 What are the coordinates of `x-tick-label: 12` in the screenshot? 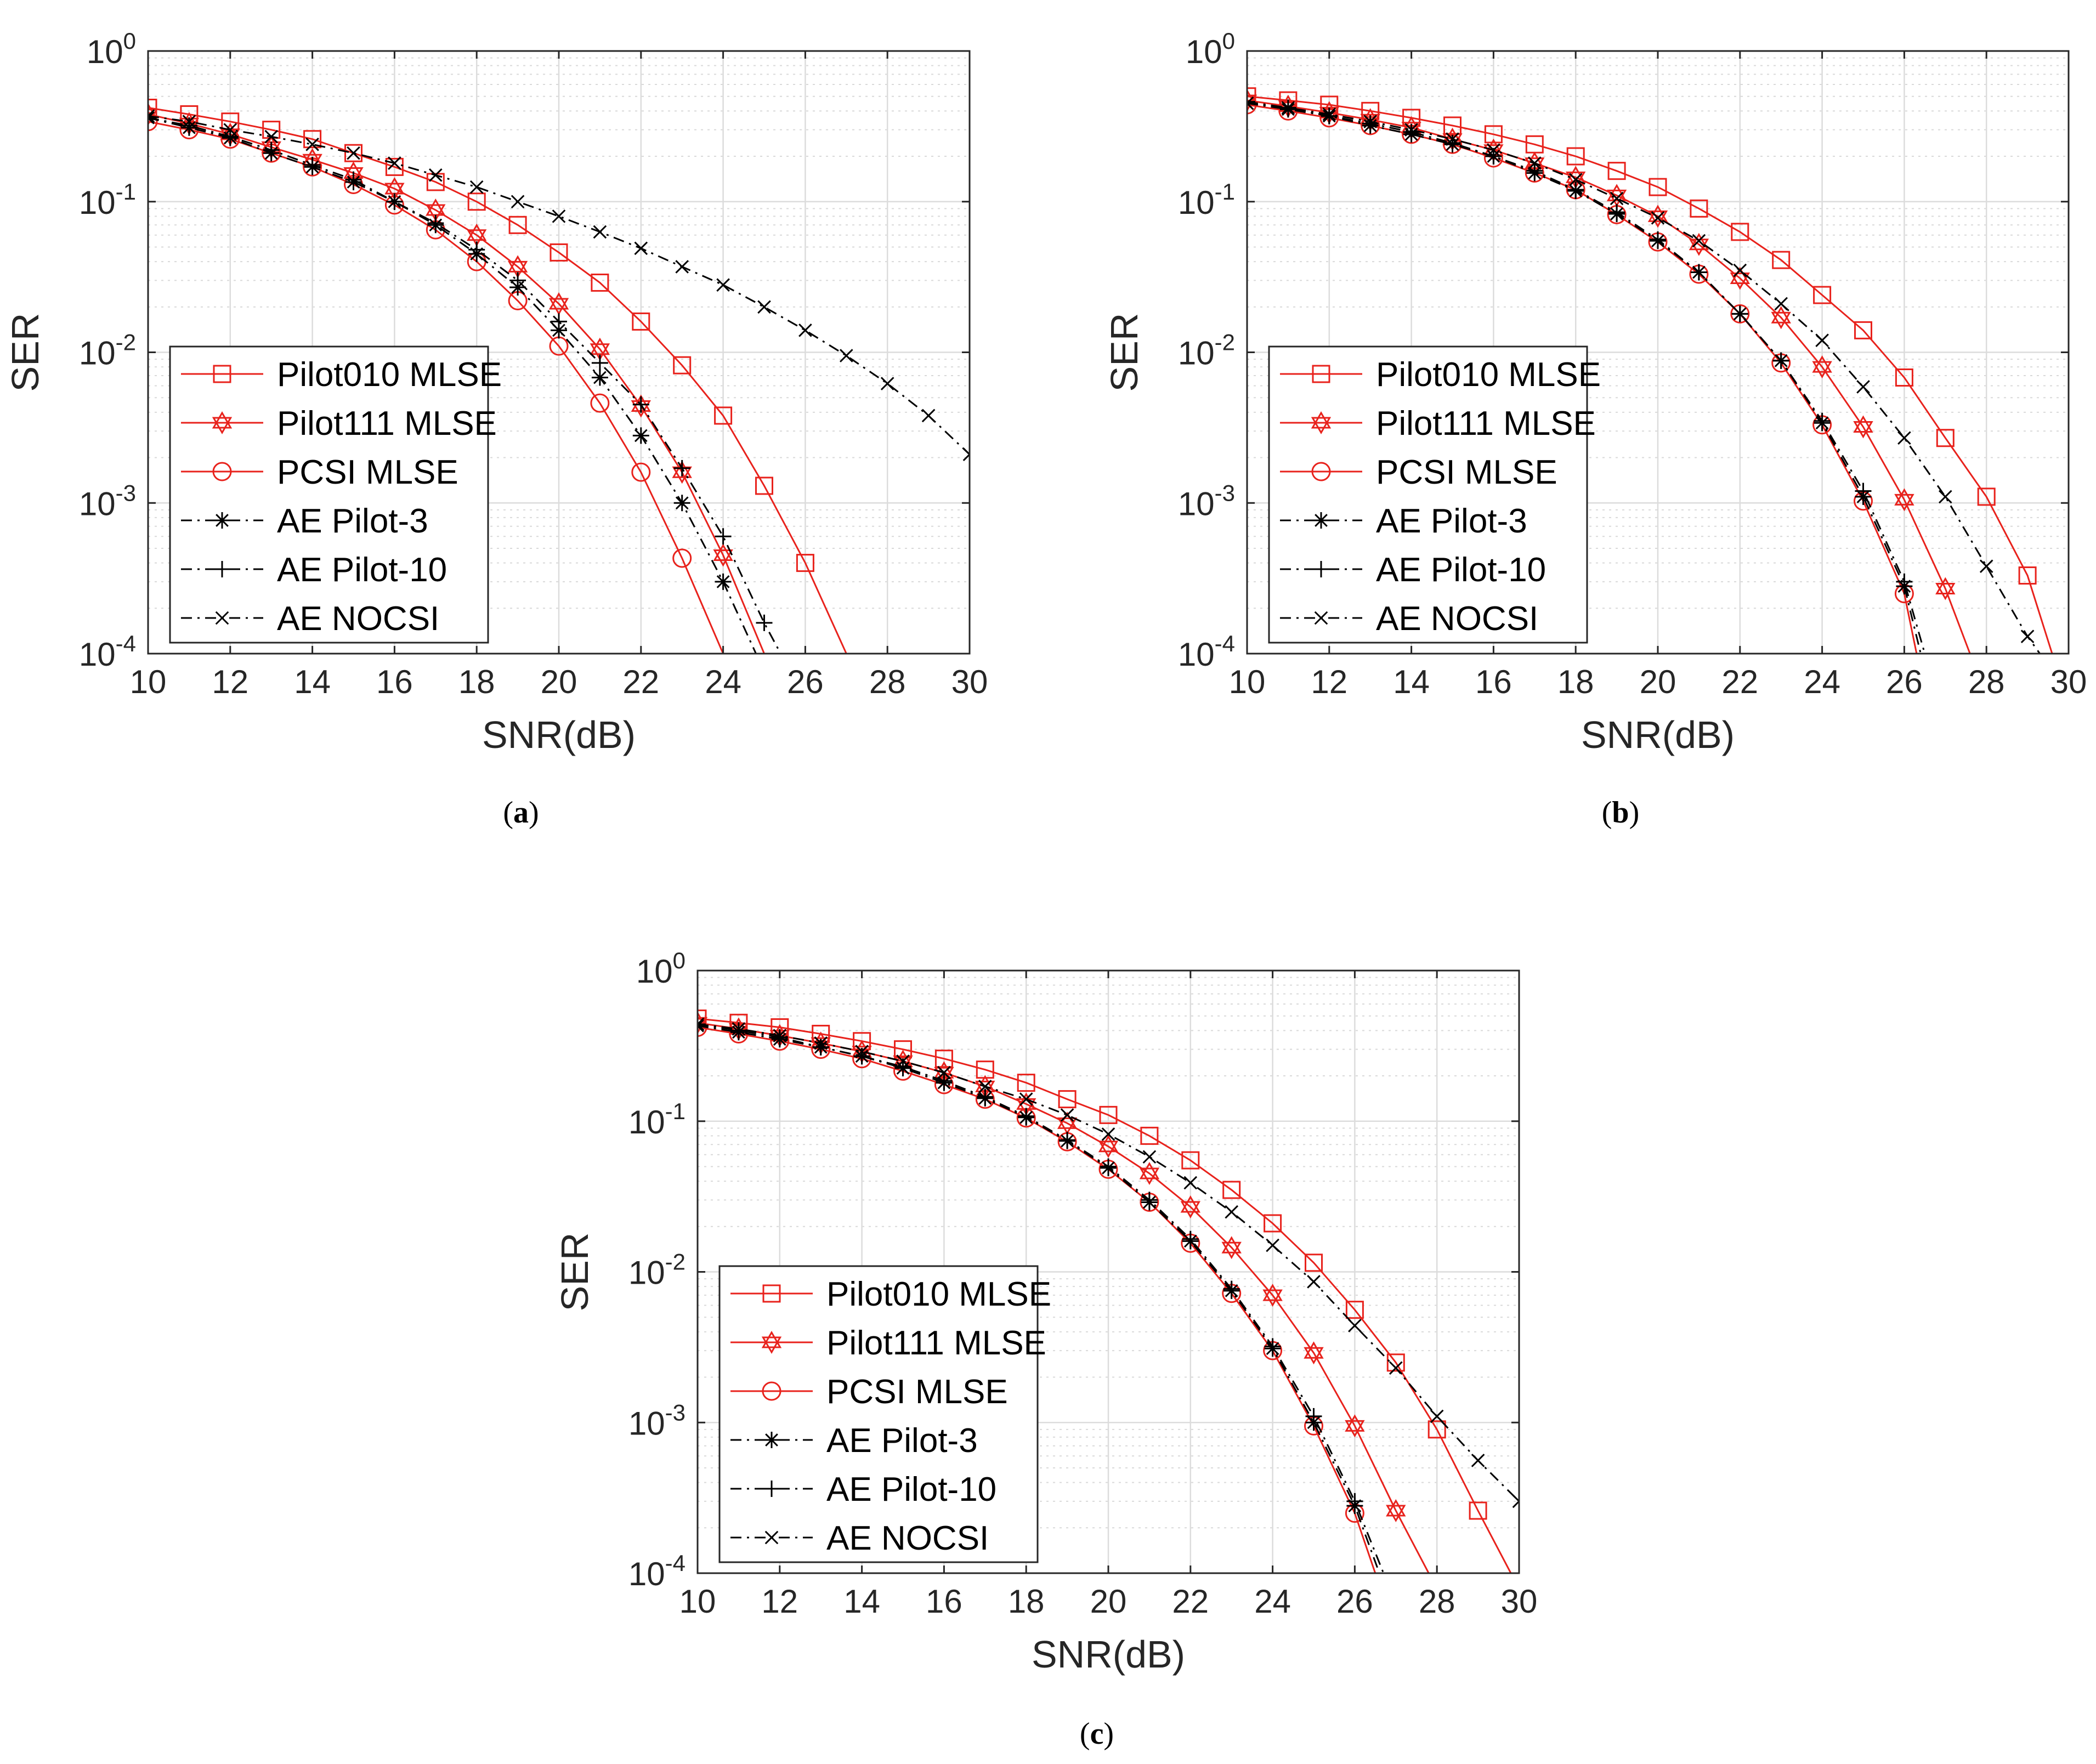 It's located at (230, 681).